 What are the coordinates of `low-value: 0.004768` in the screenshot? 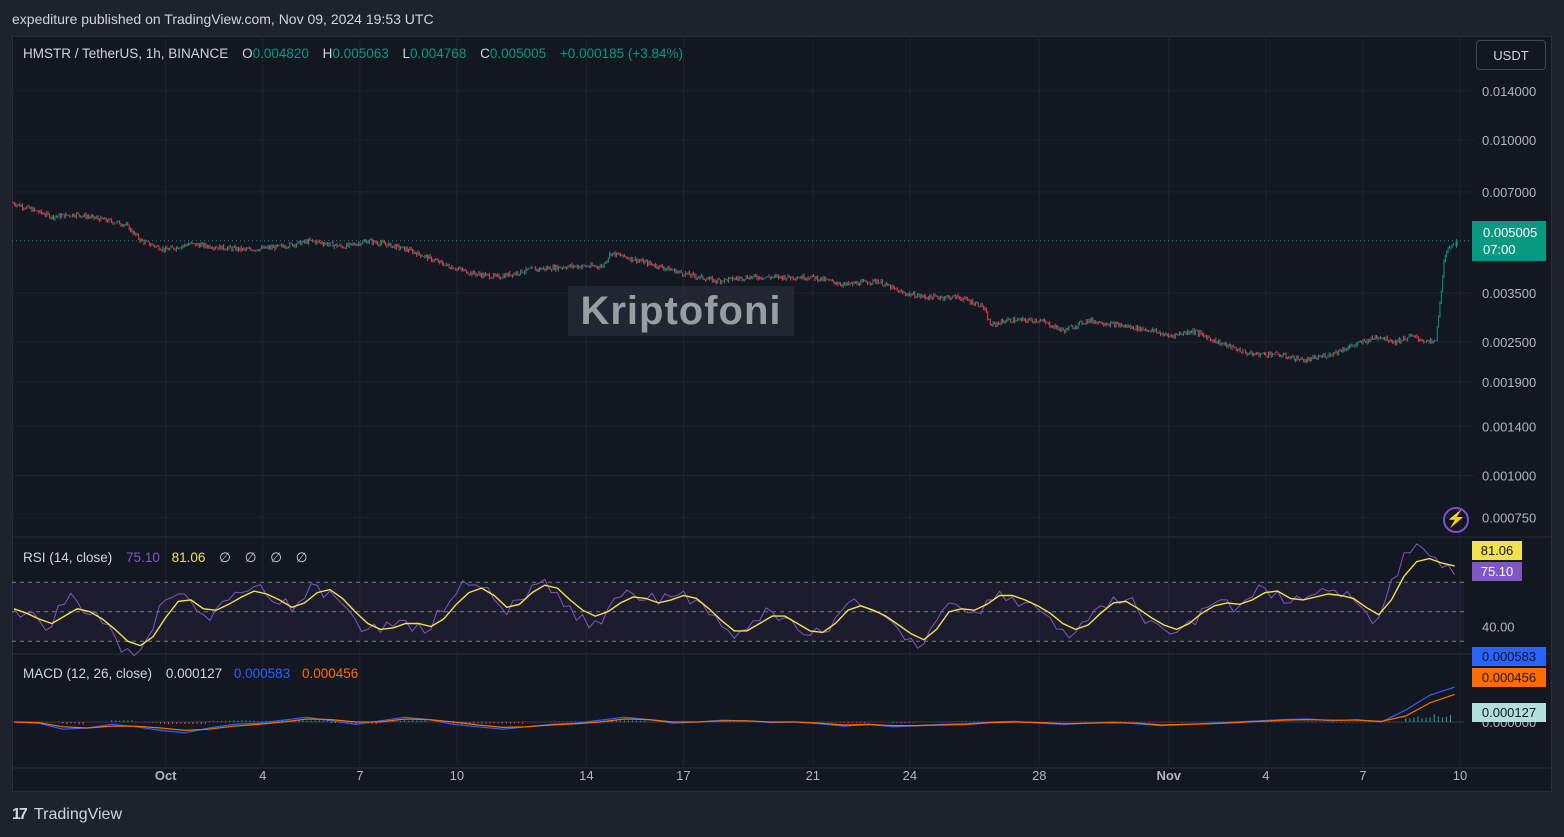 It's located at (438, 53).